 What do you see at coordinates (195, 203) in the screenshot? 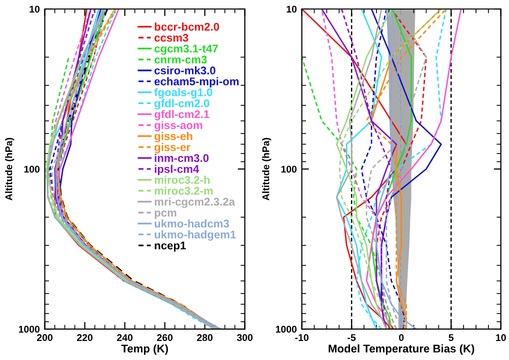
I see `legend-label: mri-cgcm2.3.2a` at bounding box center [195, 203].